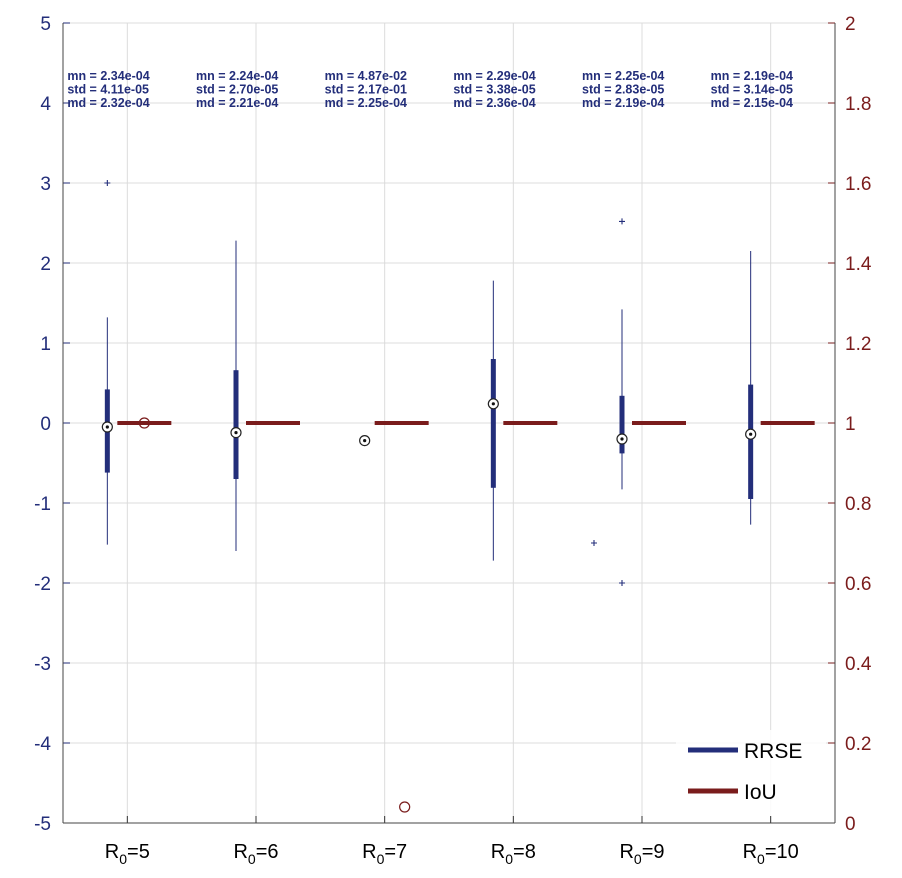 Image resolution: width=902 pixels, height=878 pixels. What do you see at coordinates (108, 90) in the screenshot?
I see `stat-std-label: std = 4.11e-05` at bounding box center [108, 90].